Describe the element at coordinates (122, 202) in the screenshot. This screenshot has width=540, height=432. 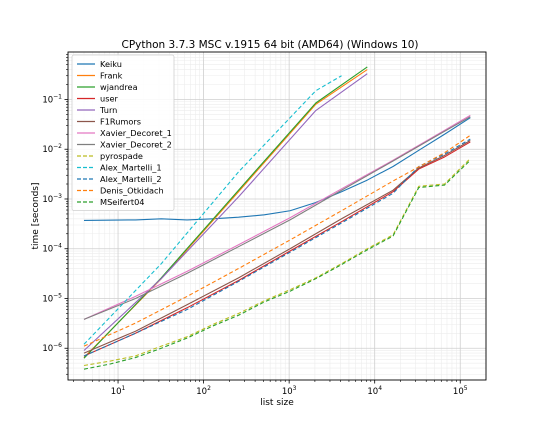
I see `legend-label: MSeifert04` at that location.